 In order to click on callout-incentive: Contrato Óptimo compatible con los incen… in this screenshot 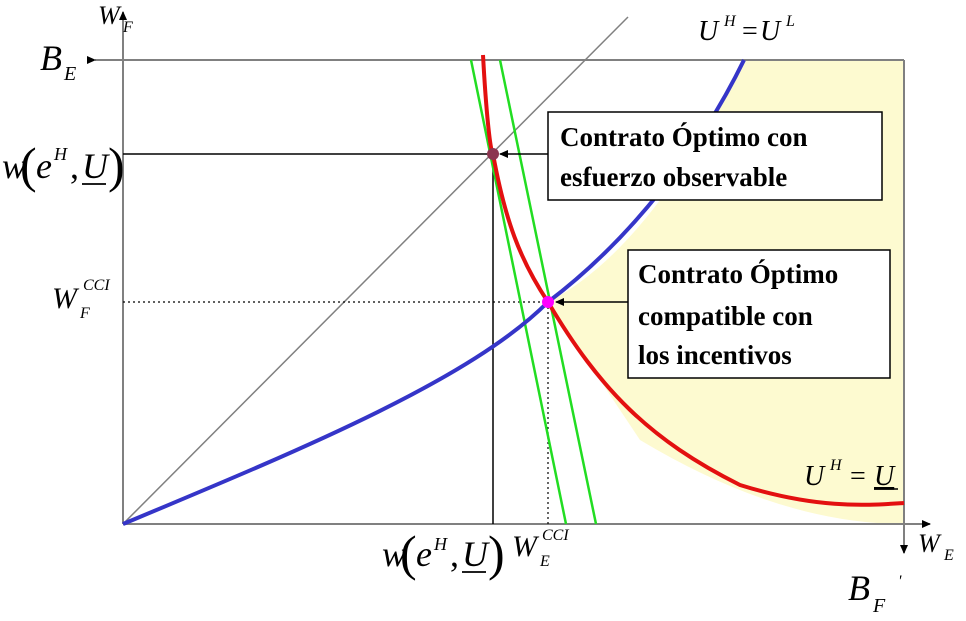, I will do `click(759, 314)`.